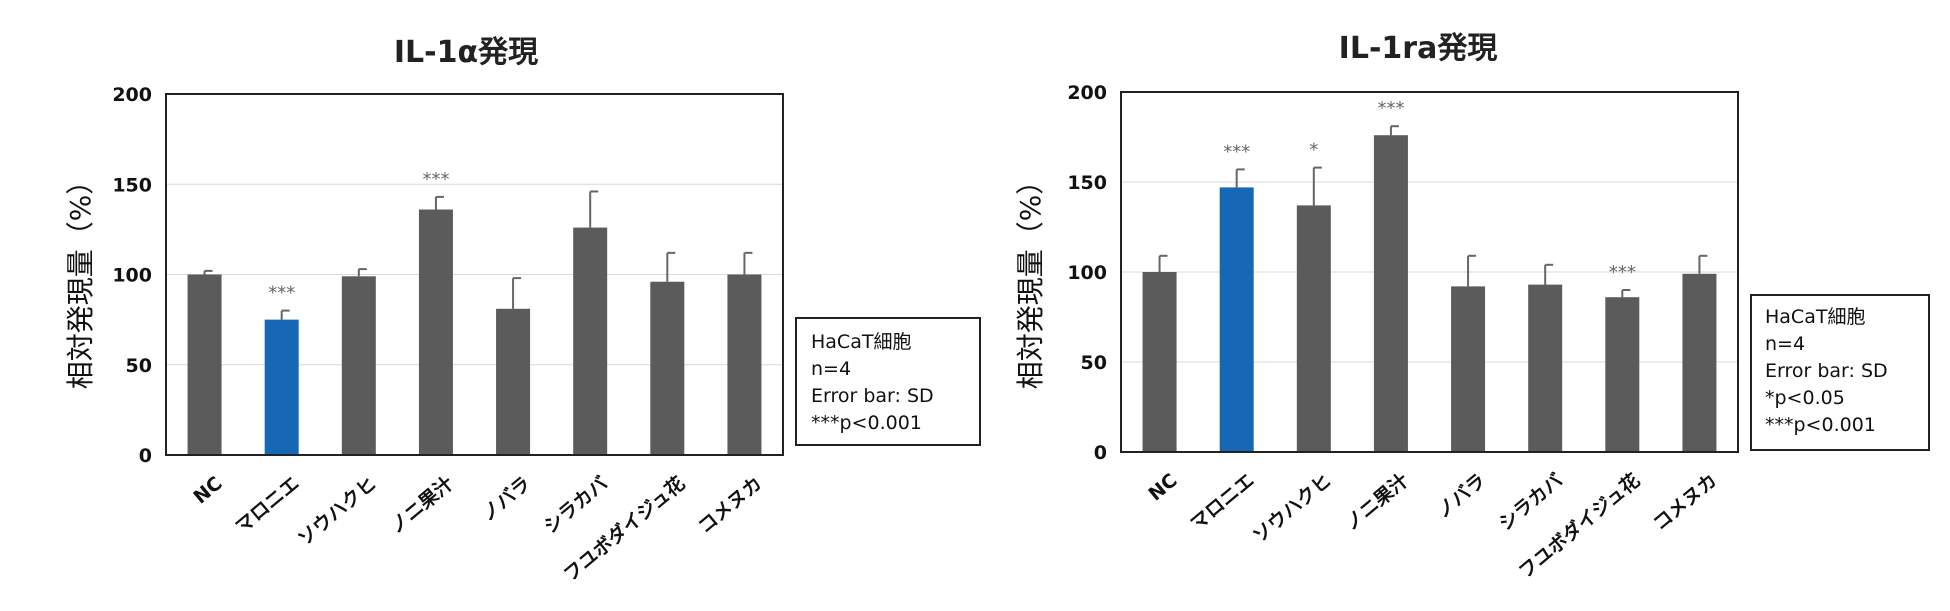  What do you see at coordinates (1418, 48) in the screenshot?
I see `chart-title: IL-1ra発現` at bounding box center [1418, 48].